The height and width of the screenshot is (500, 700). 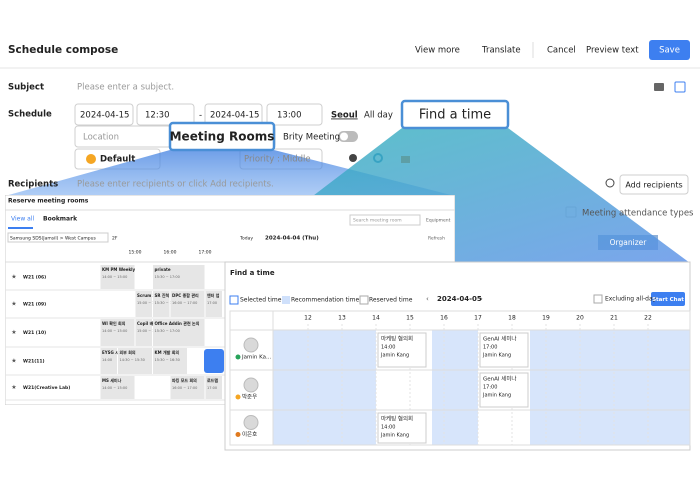 I want to click on tab: Bookmark, so click(x=60, y=219).